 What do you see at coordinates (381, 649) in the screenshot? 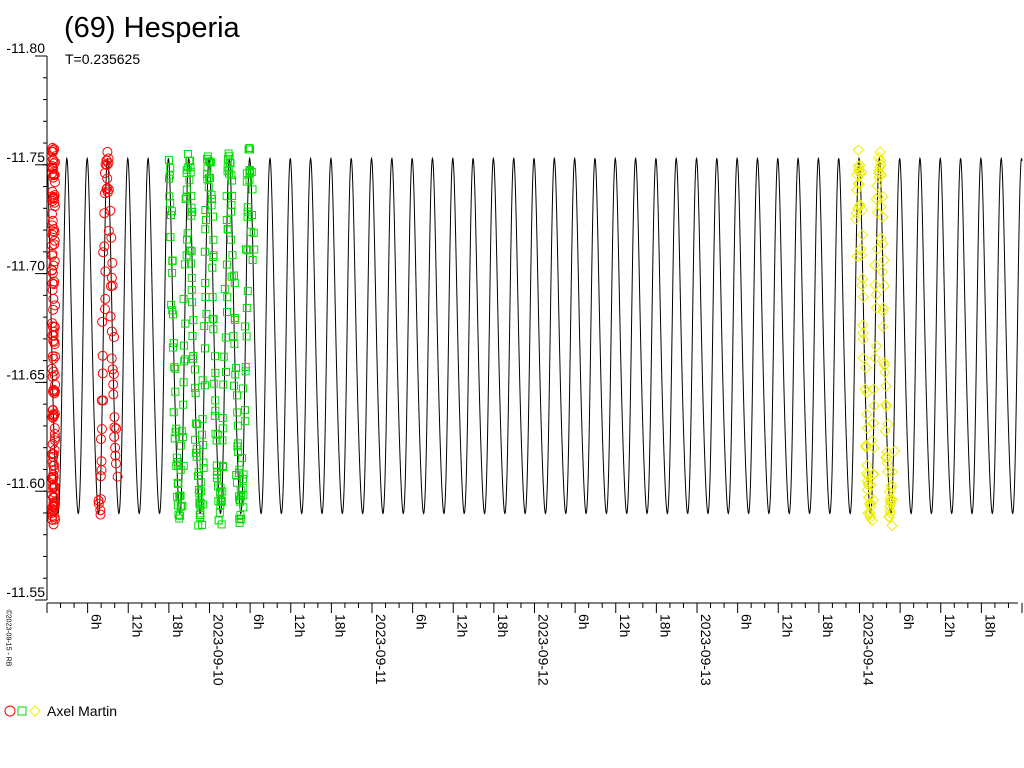
I see `x-date-label: 2023-09-11` at bounding box center [381, 649].